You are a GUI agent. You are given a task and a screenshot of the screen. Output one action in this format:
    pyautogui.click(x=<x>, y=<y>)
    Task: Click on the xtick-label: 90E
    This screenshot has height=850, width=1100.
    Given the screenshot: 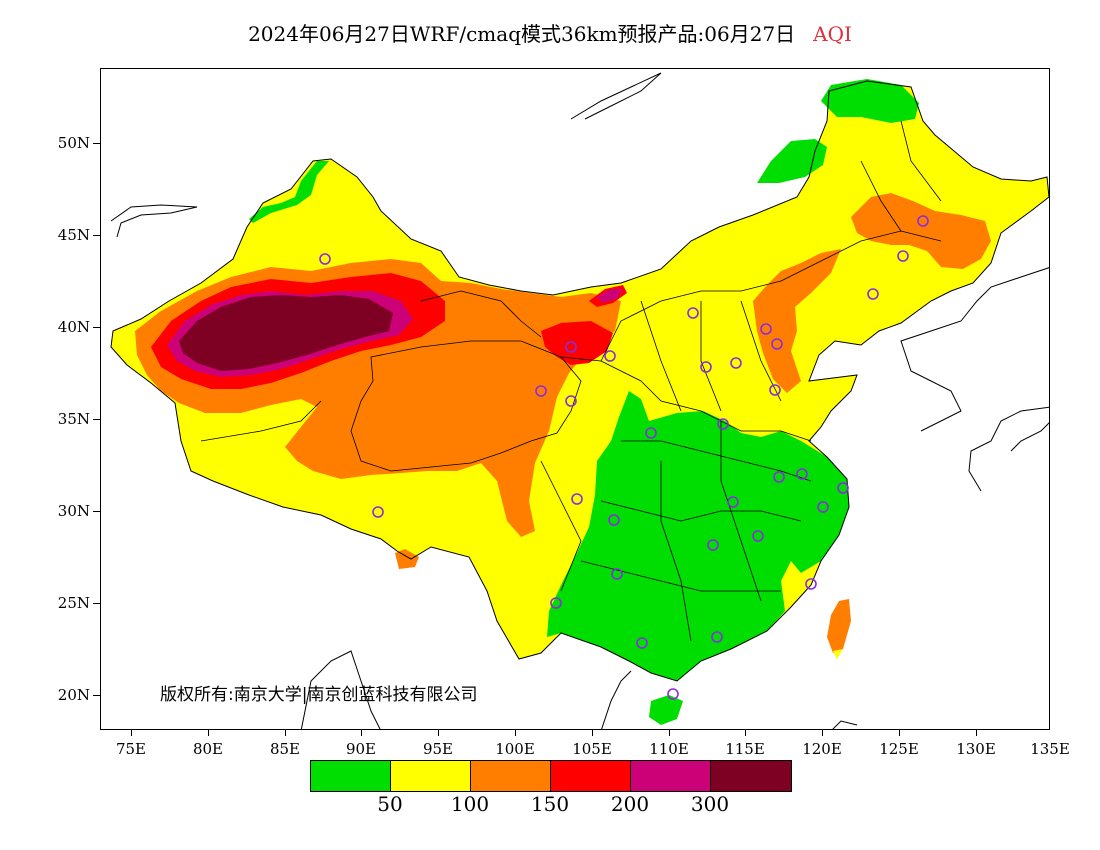 What is the action you would take?
    pyautogui.click(x=361, y=749)
    